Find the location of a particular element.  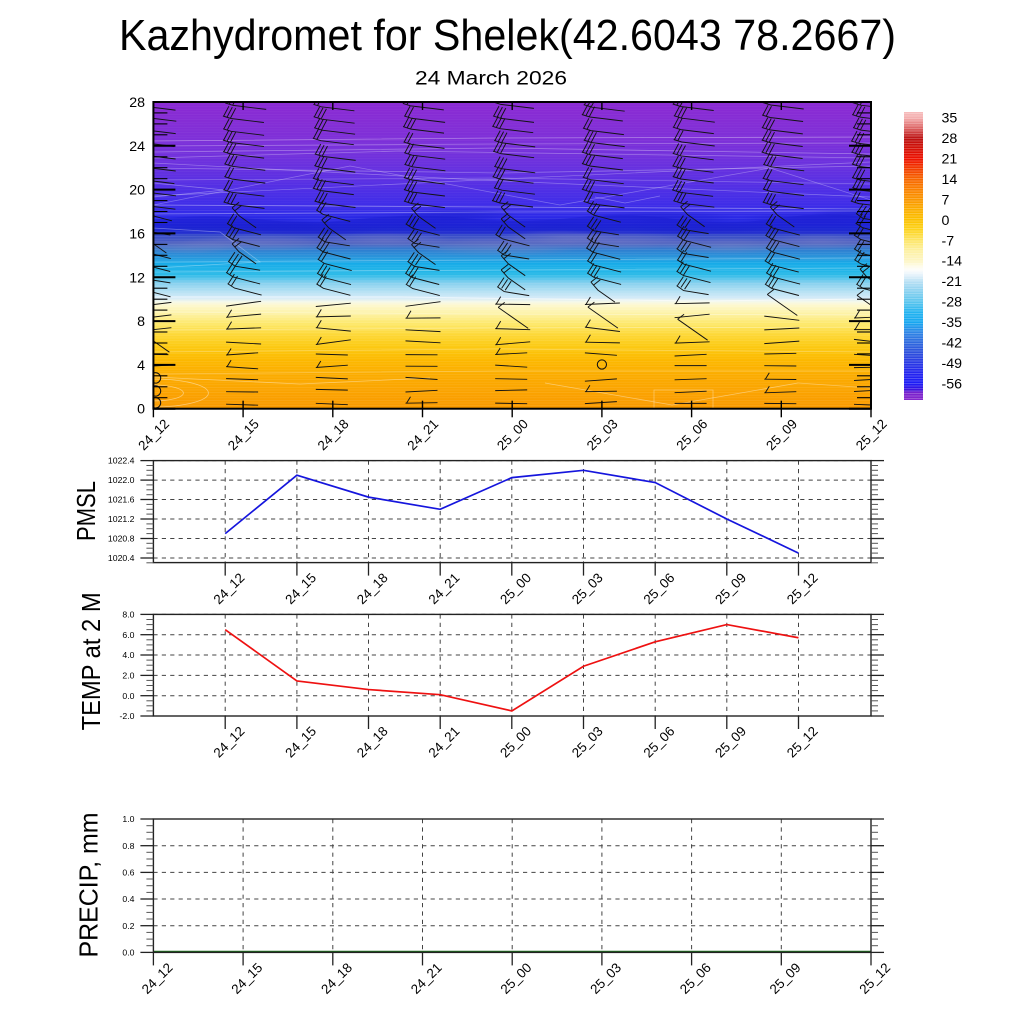

svg-text: 24 is located at coordinates (137, 147).